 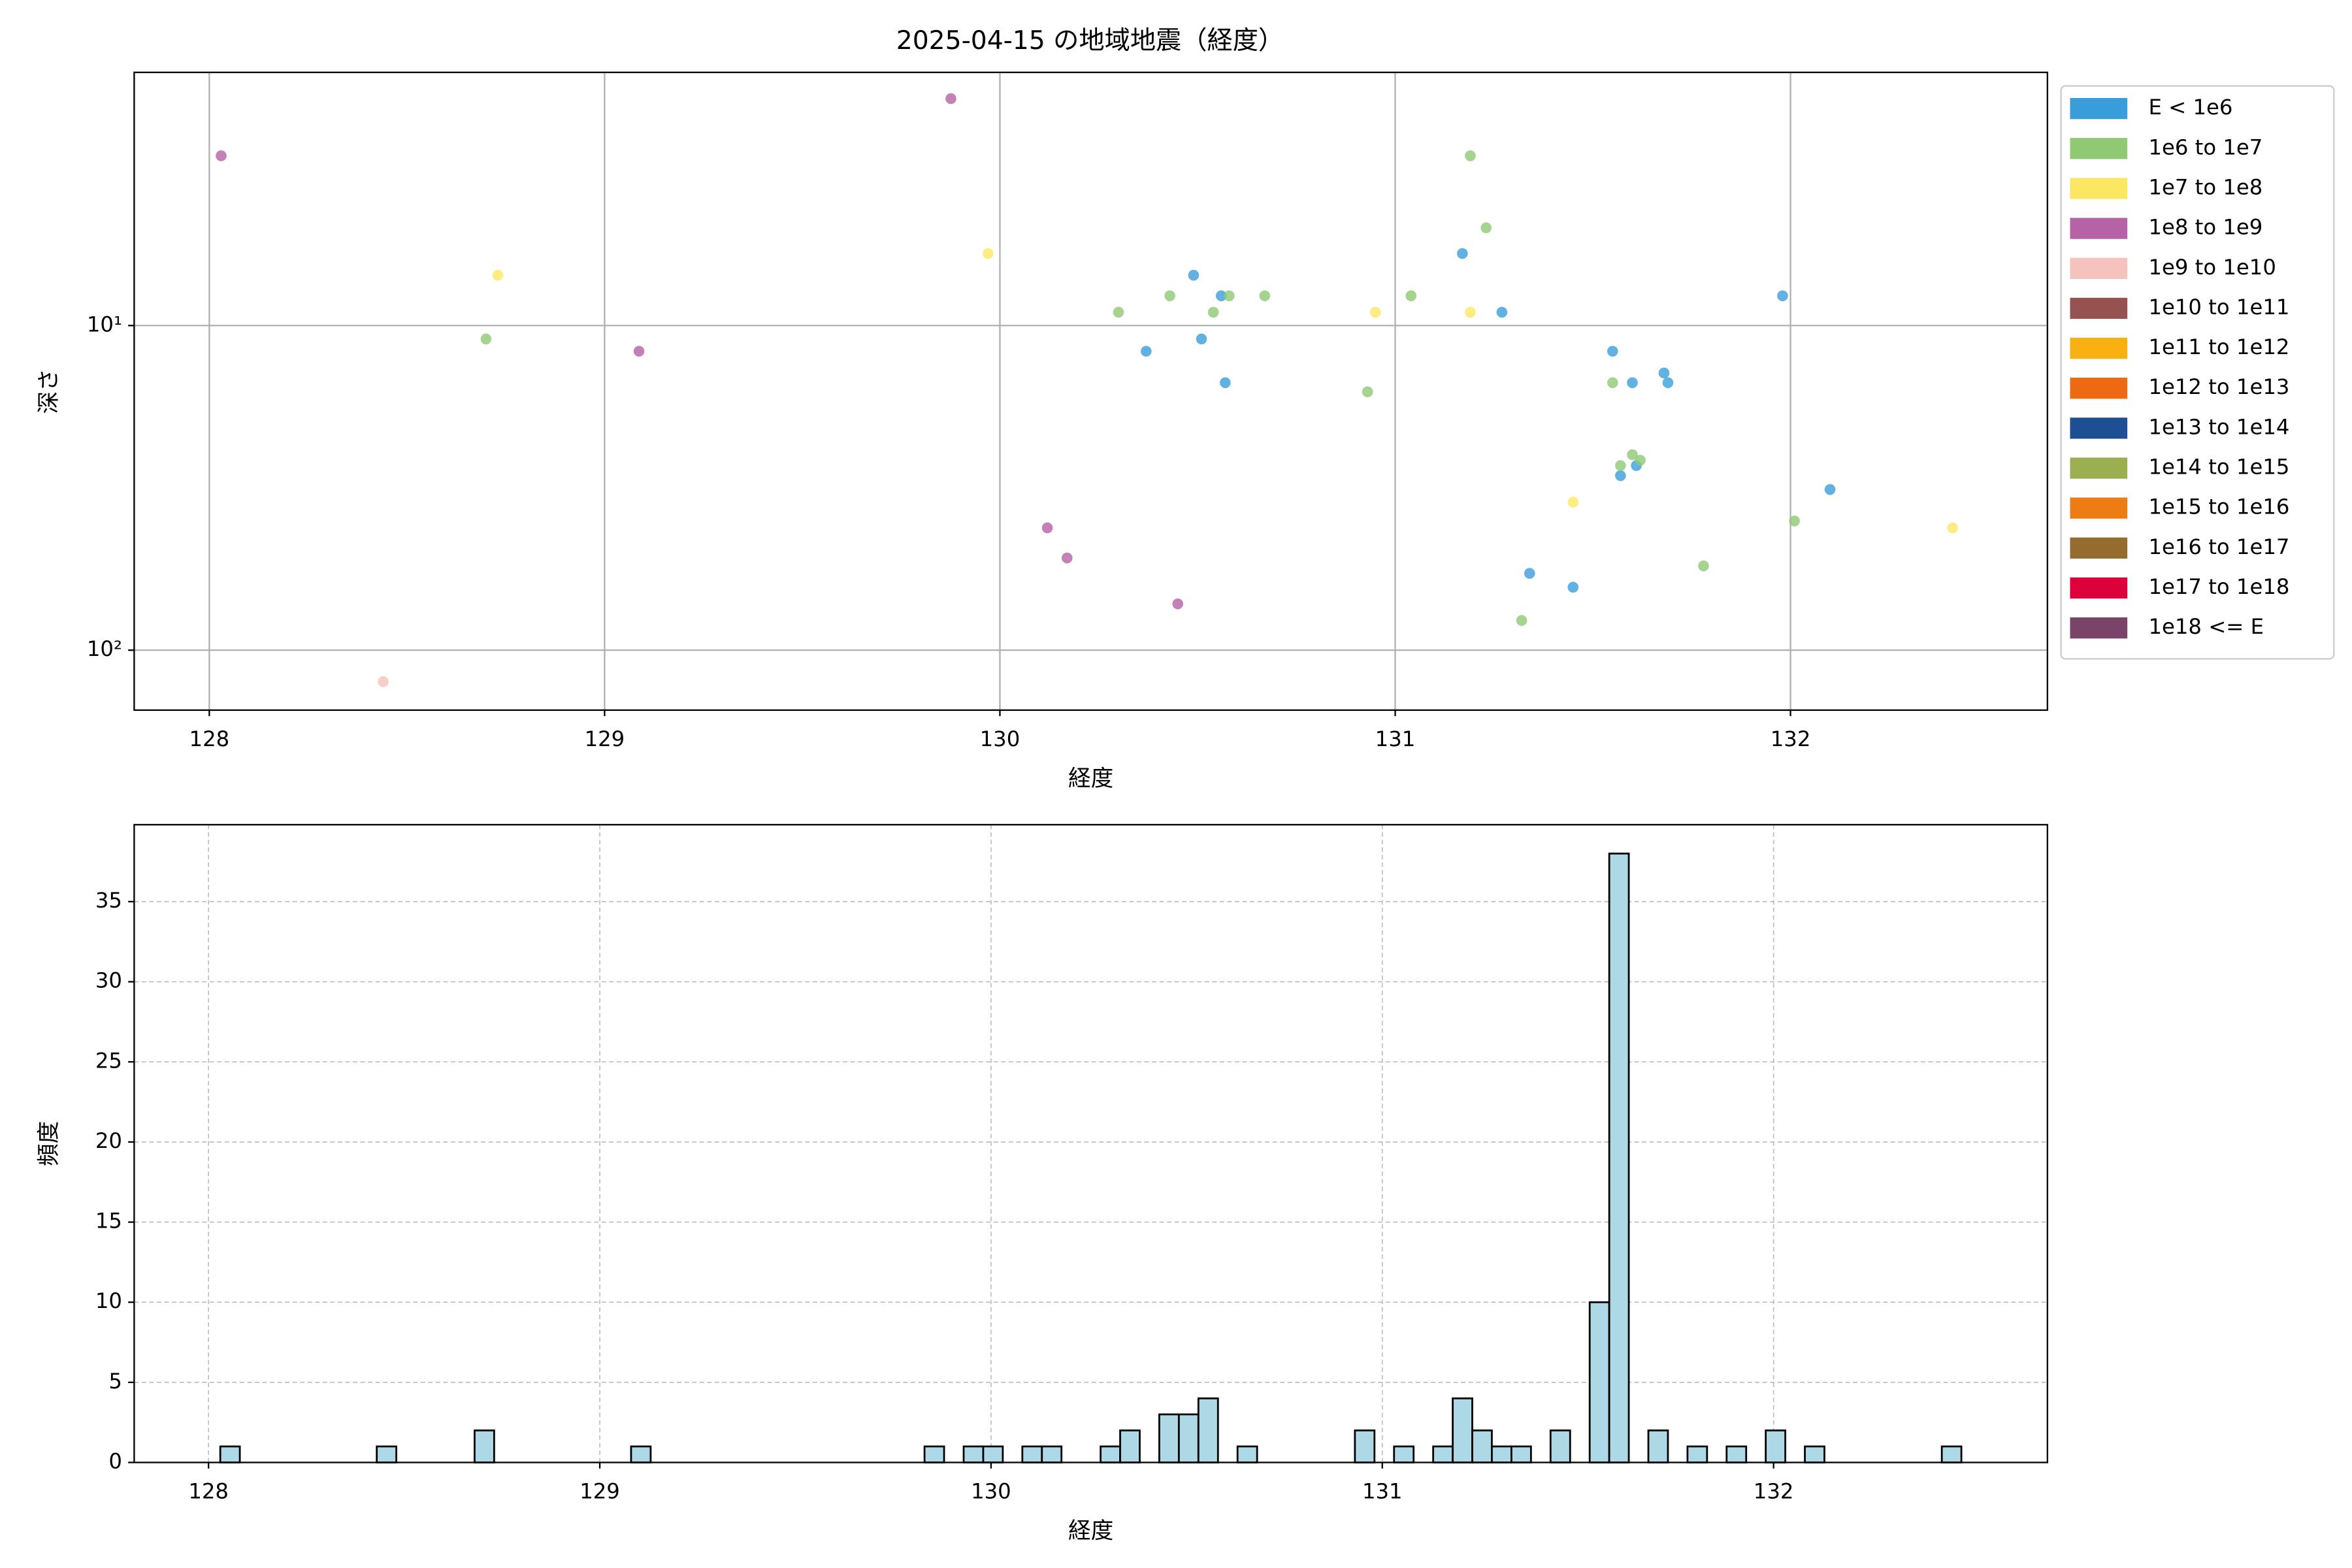 What do you see at coordinates (108, 1140) in the screenshot?
I see `y-tick-label: 20` at bounding box center [108, 1140].